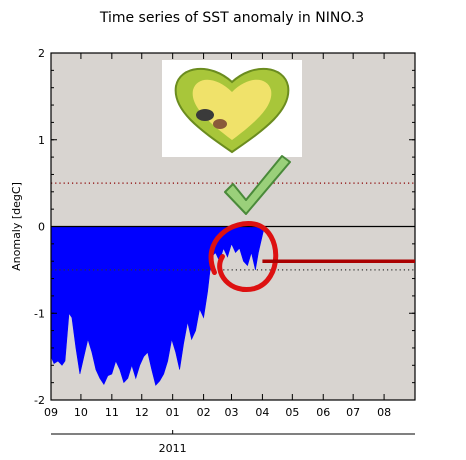  Describe the element at coordinates (384, 412) in the screenshot. I see `x-tick-label: 08` at that location.